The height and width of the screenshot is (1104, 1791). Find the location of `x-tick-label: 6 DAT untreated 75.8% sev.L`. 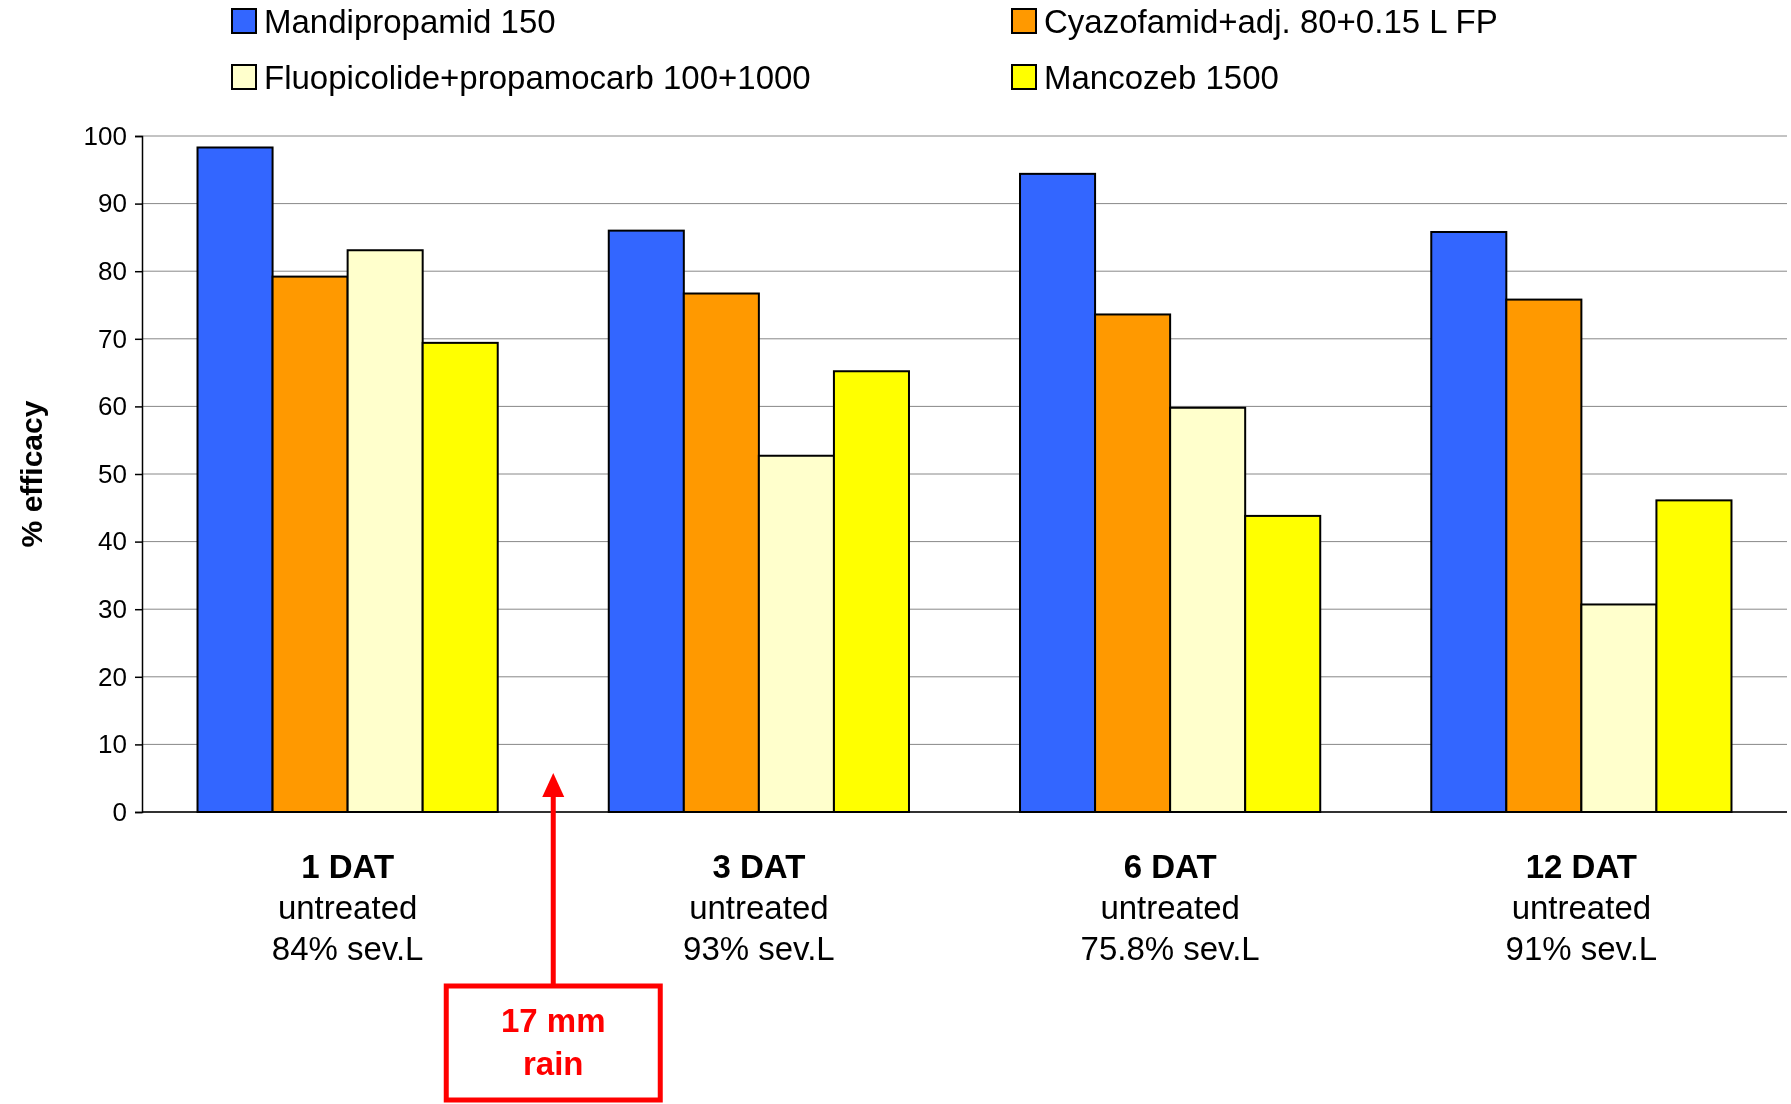

x-tick-label: 6 DAT untreated 75.8% sev.L is located at coordinates (1170, 907).